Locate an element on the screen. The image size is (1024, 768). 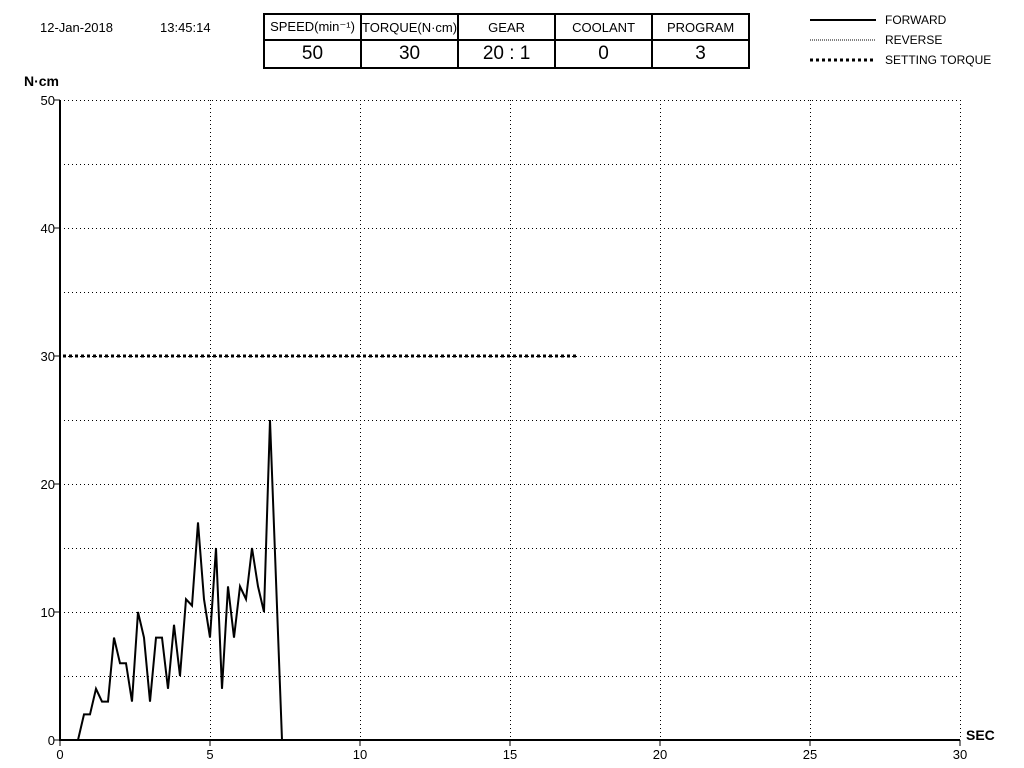
coolant-header: COOLANT is located at coordinates (604, 27).